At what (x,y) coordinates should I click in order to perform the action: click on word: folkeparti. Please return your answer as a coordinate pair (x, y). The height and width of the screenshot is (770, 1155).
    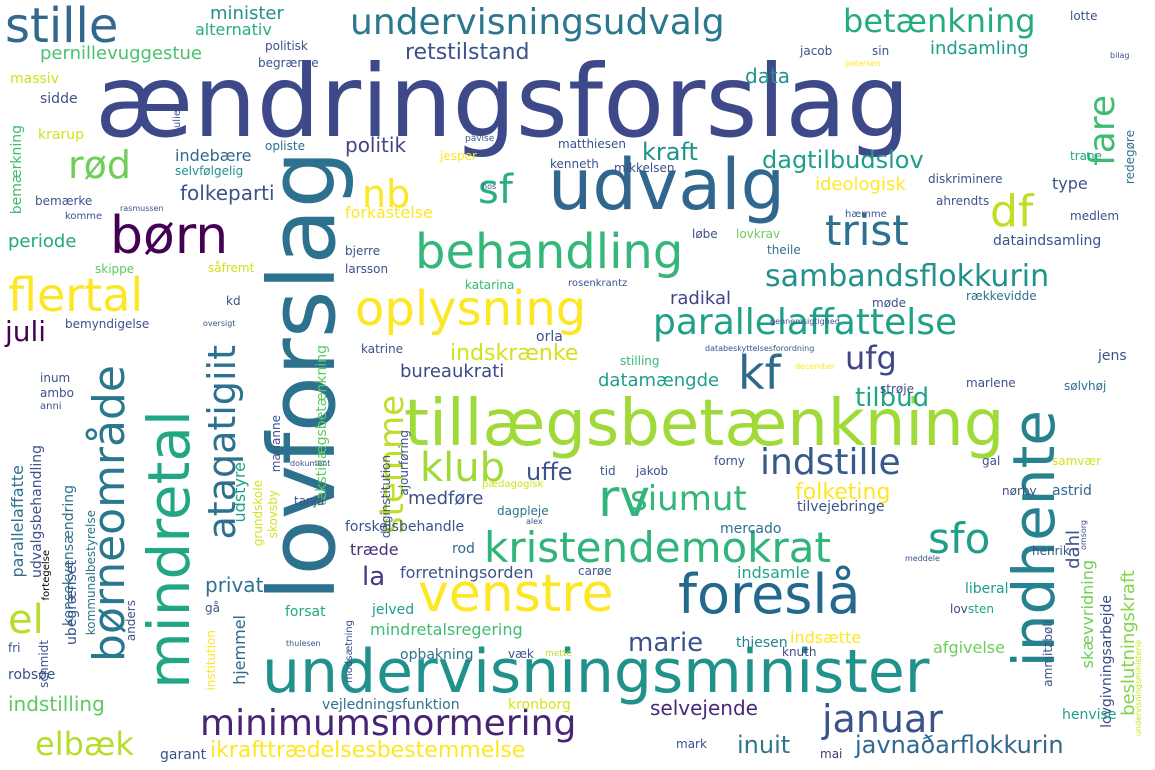
    Looking at the image, I should click on (227, 193).